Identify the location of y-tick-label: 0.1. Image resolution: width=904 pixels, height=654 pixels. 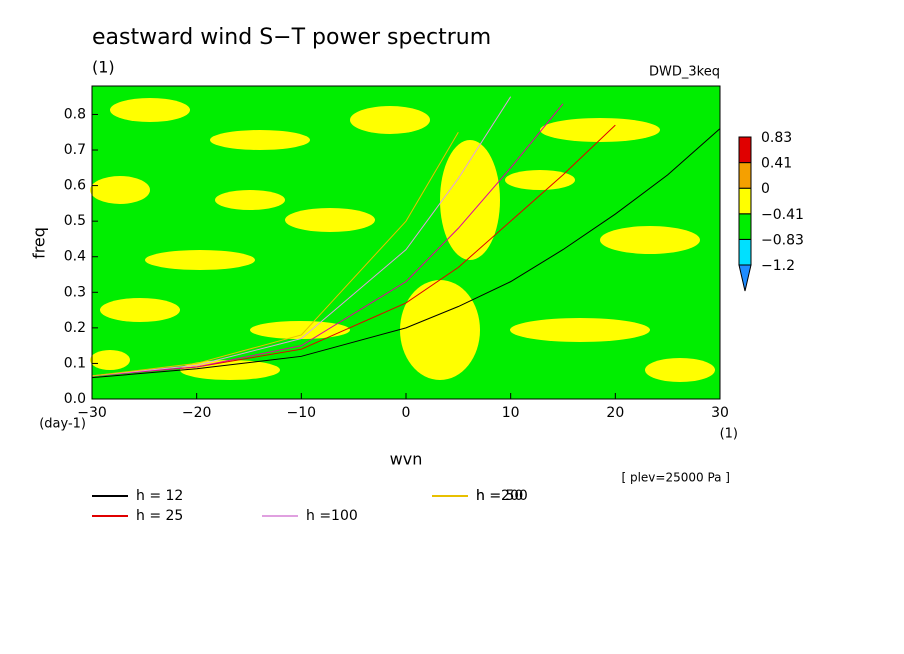
(75, 363).